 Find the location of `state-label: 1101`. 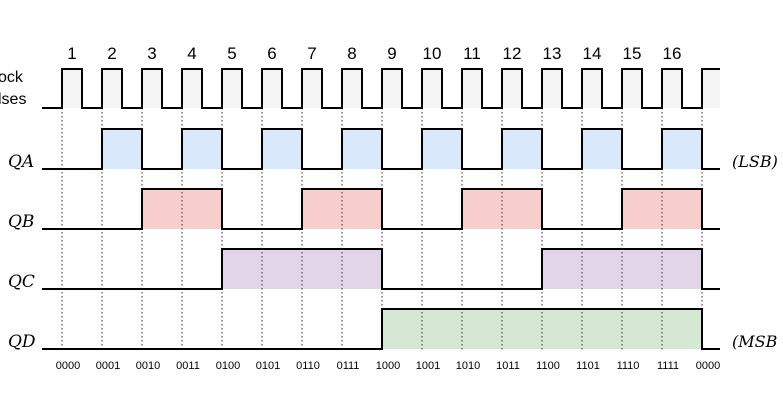

state-label: 1101 is located at coordinates (588, 366).